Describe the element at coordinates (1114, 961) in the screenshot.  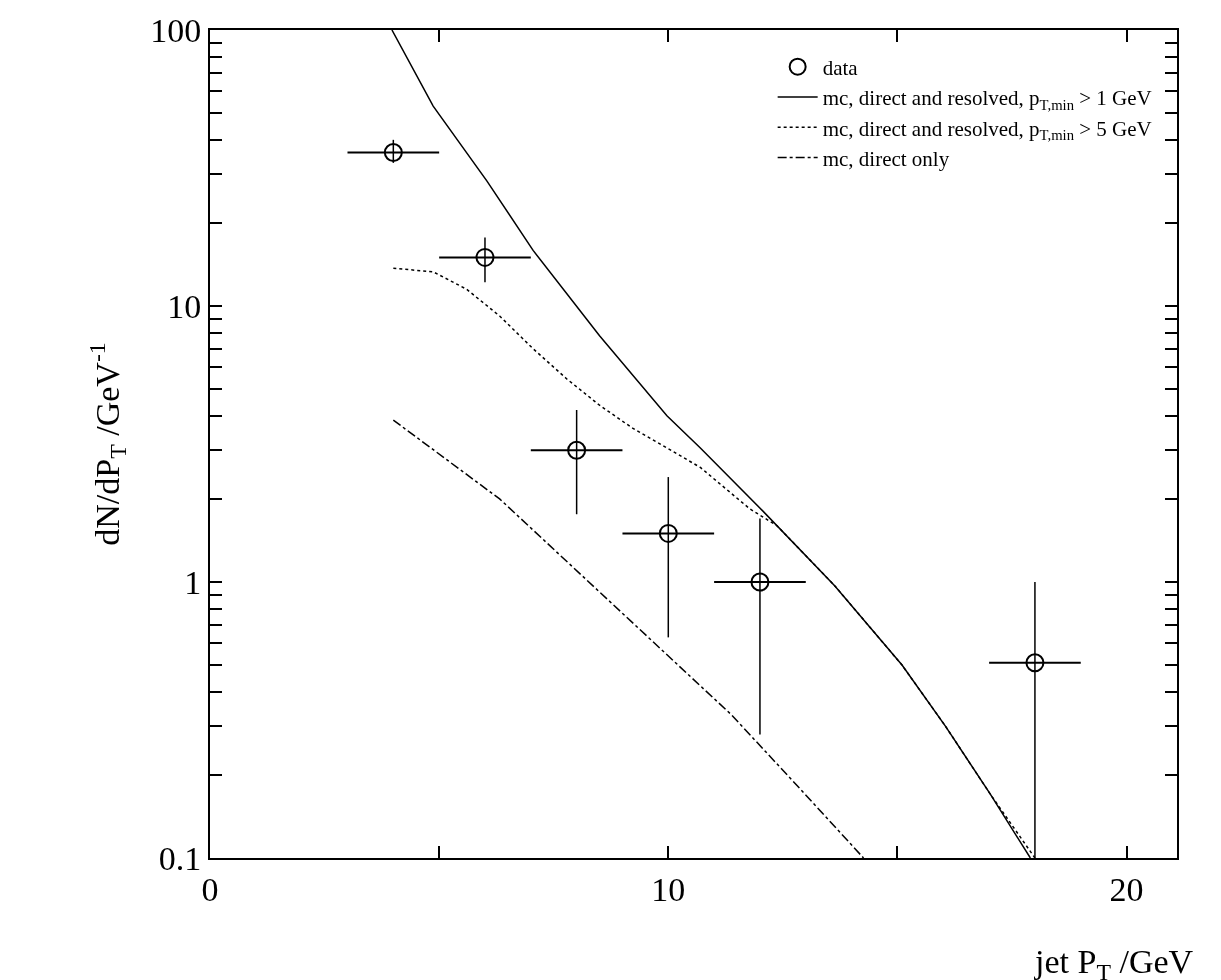
I see `x-axis-title: jet P$_{T}$ /GeV` at that location.